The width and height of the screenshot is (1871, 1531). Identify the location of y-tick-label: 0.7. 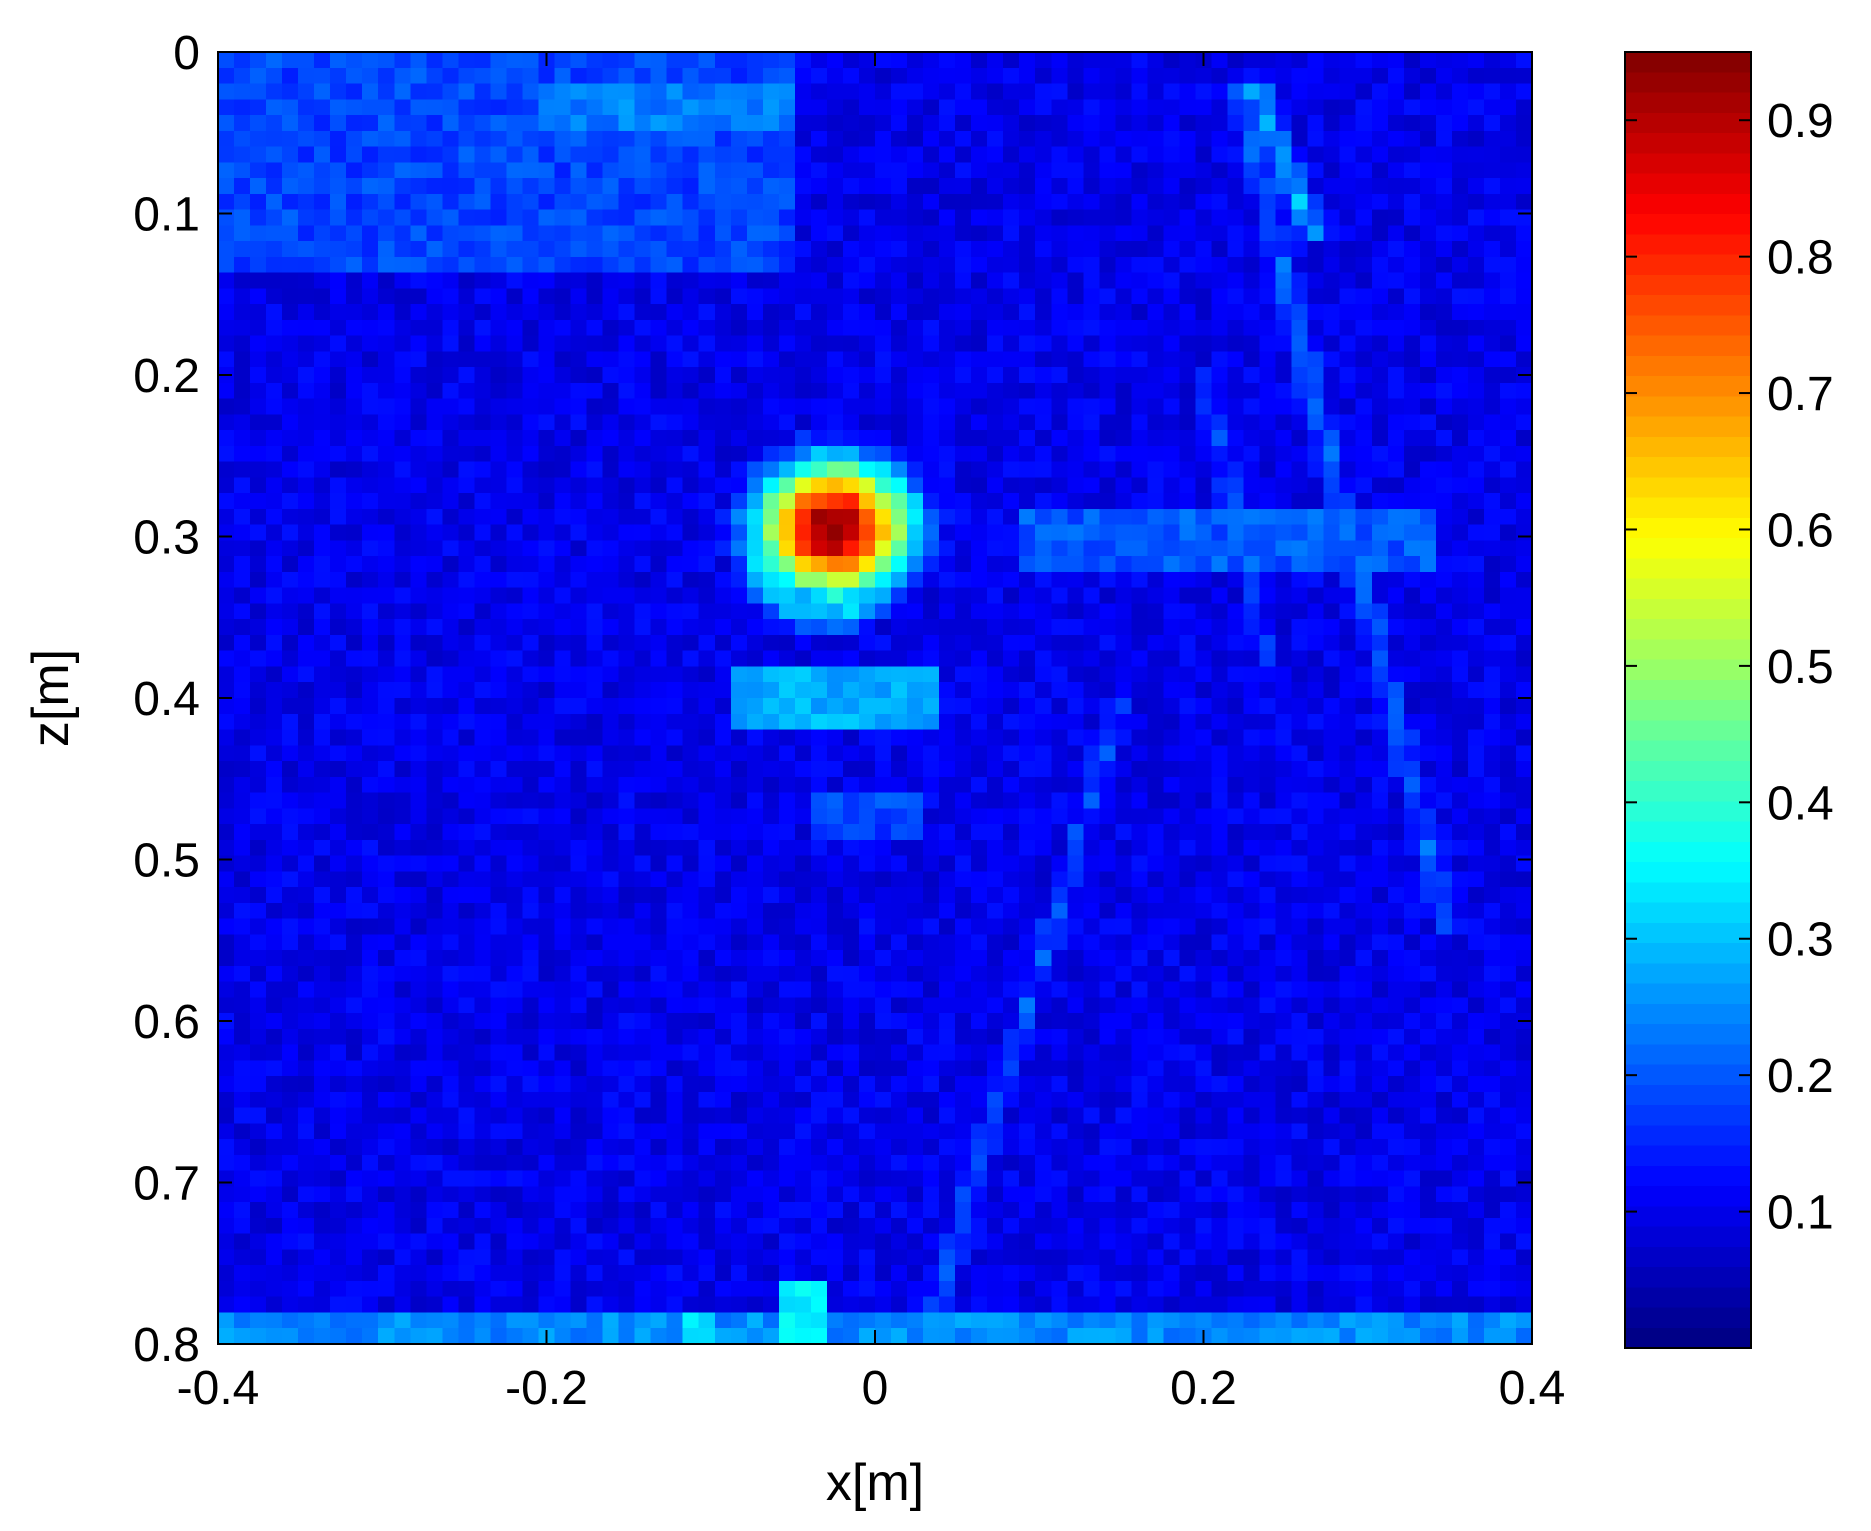
(166, 1184).